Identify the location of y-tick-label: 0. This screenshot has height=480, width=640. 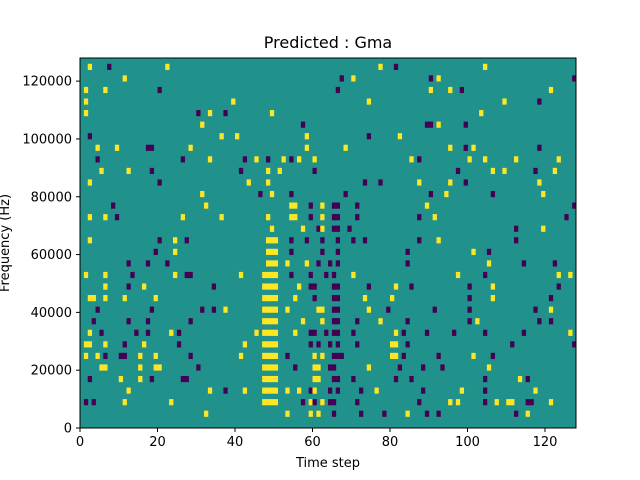
(68, 429).